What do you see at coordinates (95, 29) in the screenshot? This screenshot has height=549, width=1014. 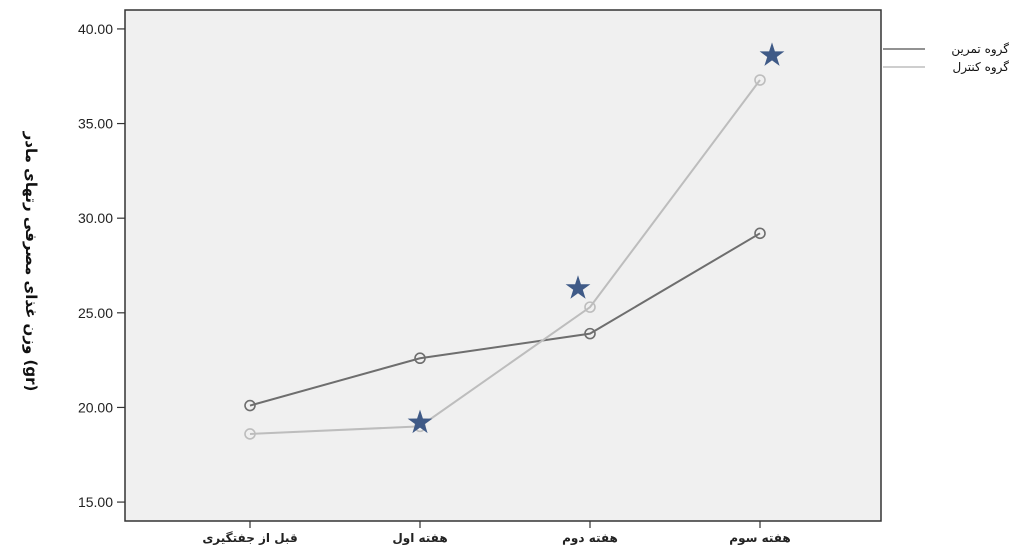 I see `y-tick-label: 40.00` at bounding box center [95, 29].